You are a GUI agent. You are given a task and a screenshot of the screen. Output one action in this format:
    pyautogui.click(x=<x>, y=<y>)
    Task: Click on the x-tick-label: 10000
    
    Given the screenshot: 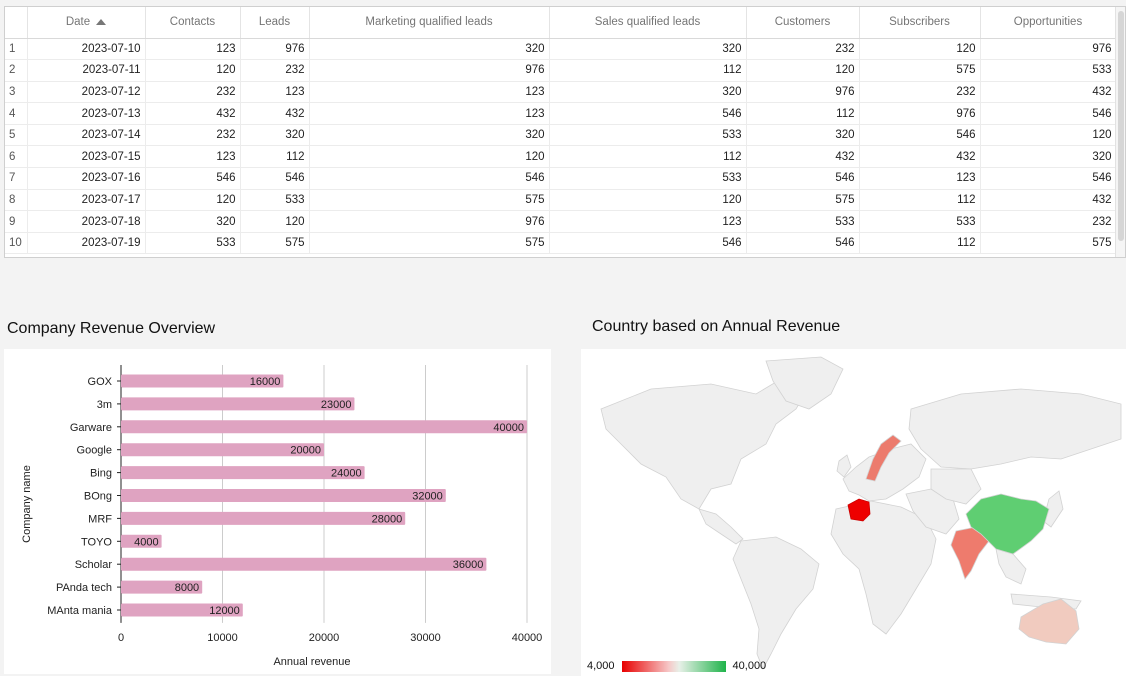 What is the action you would take?
    pyautogui.click(x=222, y=638)
    